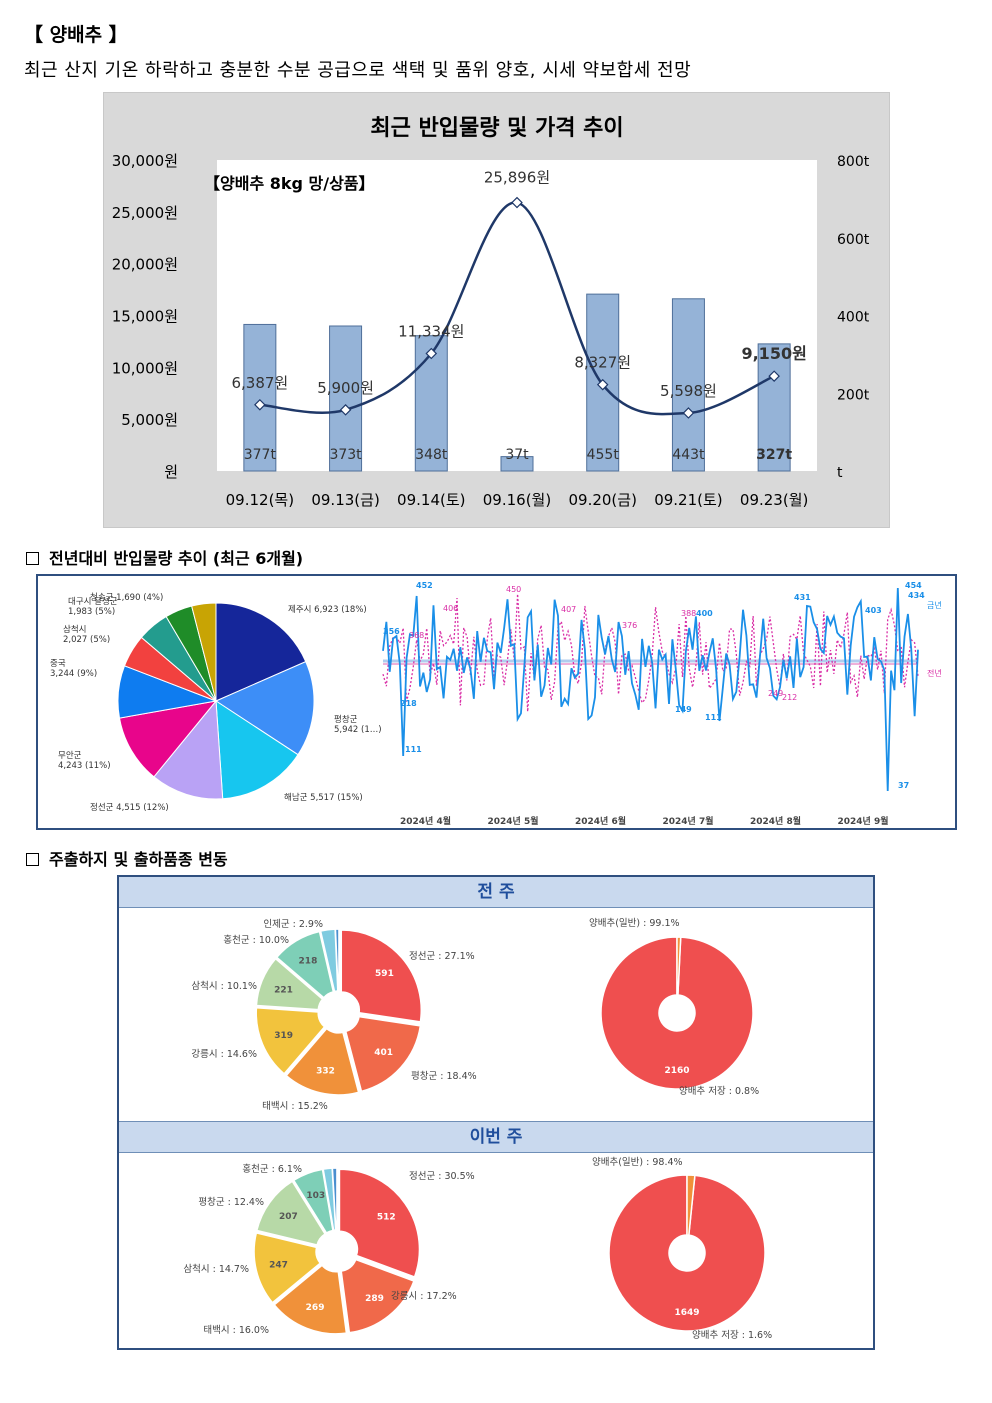 This screenshot has height=1403, width=992. Describe the element at coordinates (74, 629) in the screenshot. I see `origin-pie-label: 삼척시` at that location.